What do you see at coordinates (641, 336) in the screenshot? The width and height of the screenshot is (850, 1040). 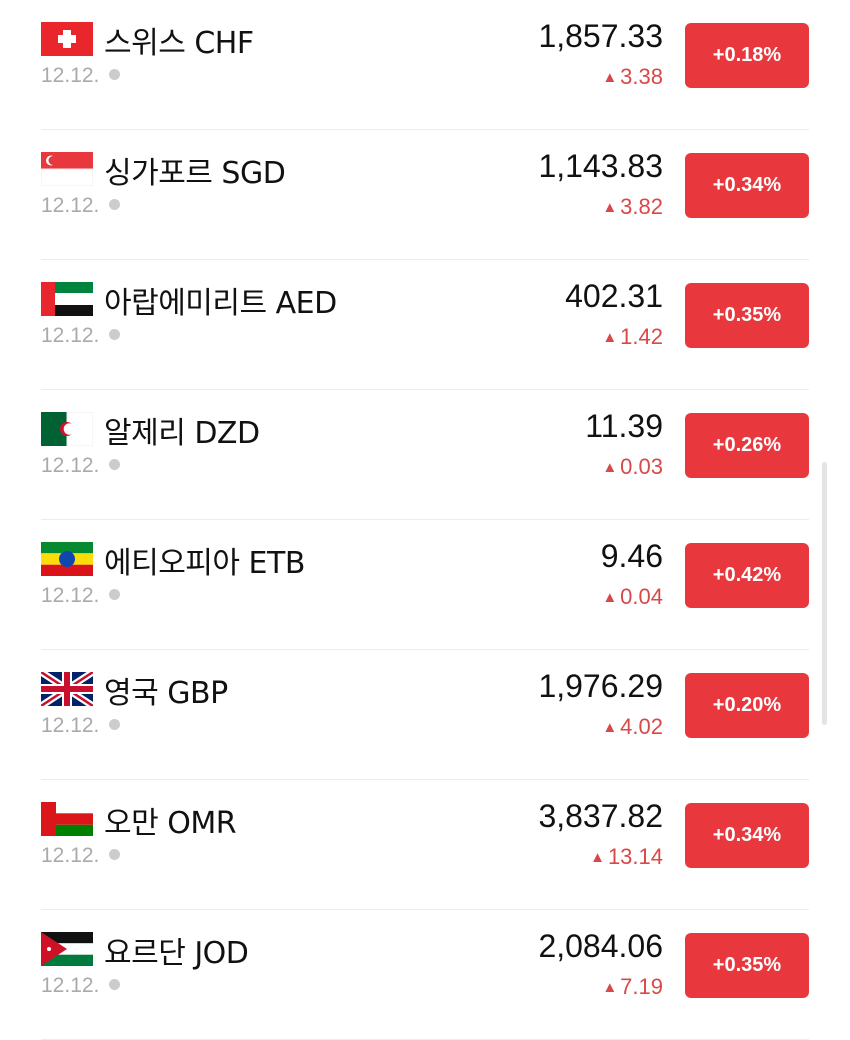 I see `change-value: 1.42` at bounding box center [641, 336].